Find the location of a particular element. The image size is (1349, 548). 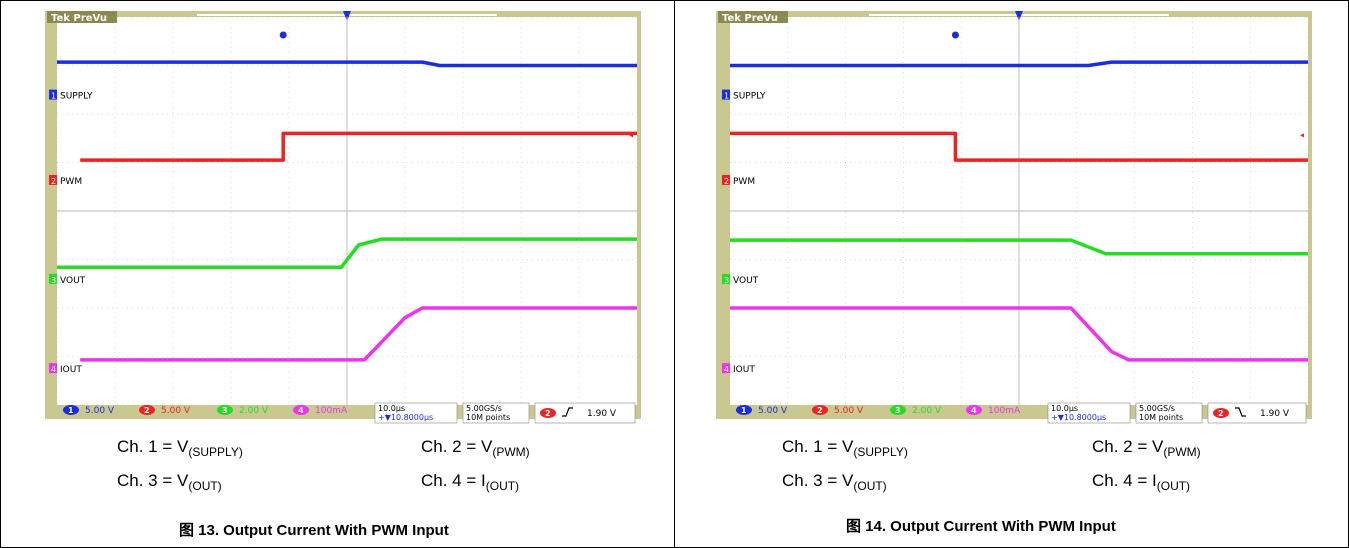

channel-label-vout: VOUT is located at coordinates (73, 281).